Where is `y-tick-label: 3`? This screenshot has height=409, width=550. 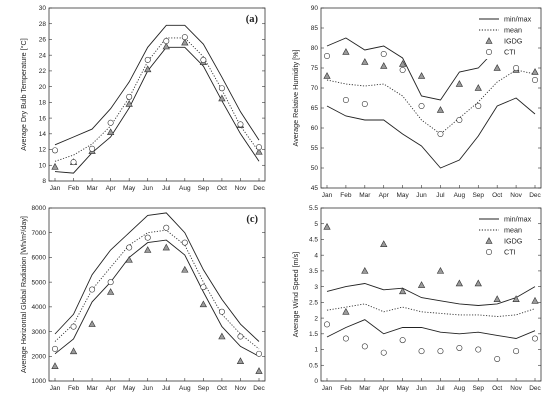 y-tick-label: 3 is located at coordinates (316, 287).